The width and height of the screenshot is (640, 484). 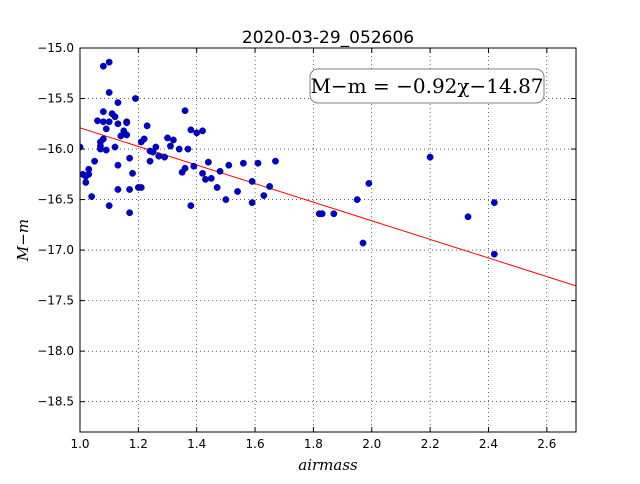 I want to click on y-axis-label: M−m, so click(x=23, y=240).